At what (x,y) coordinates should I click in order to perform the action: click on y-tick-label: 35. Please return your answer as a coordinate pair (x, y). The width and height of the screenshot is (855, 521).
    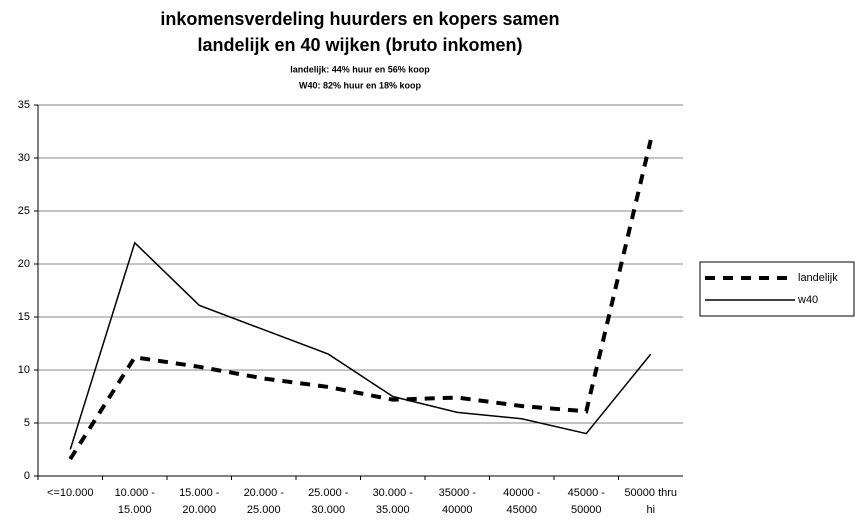
    Looking at the image, I should click on (24, 105).